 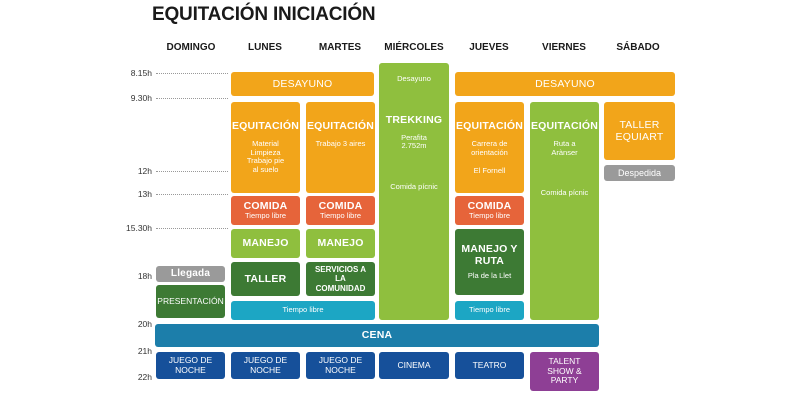 What do you see at coordinates (302, 84) in the screenshot?
I see `desayuno-lunes-martes: DESAYUNO` at bounding box center [302, 84].